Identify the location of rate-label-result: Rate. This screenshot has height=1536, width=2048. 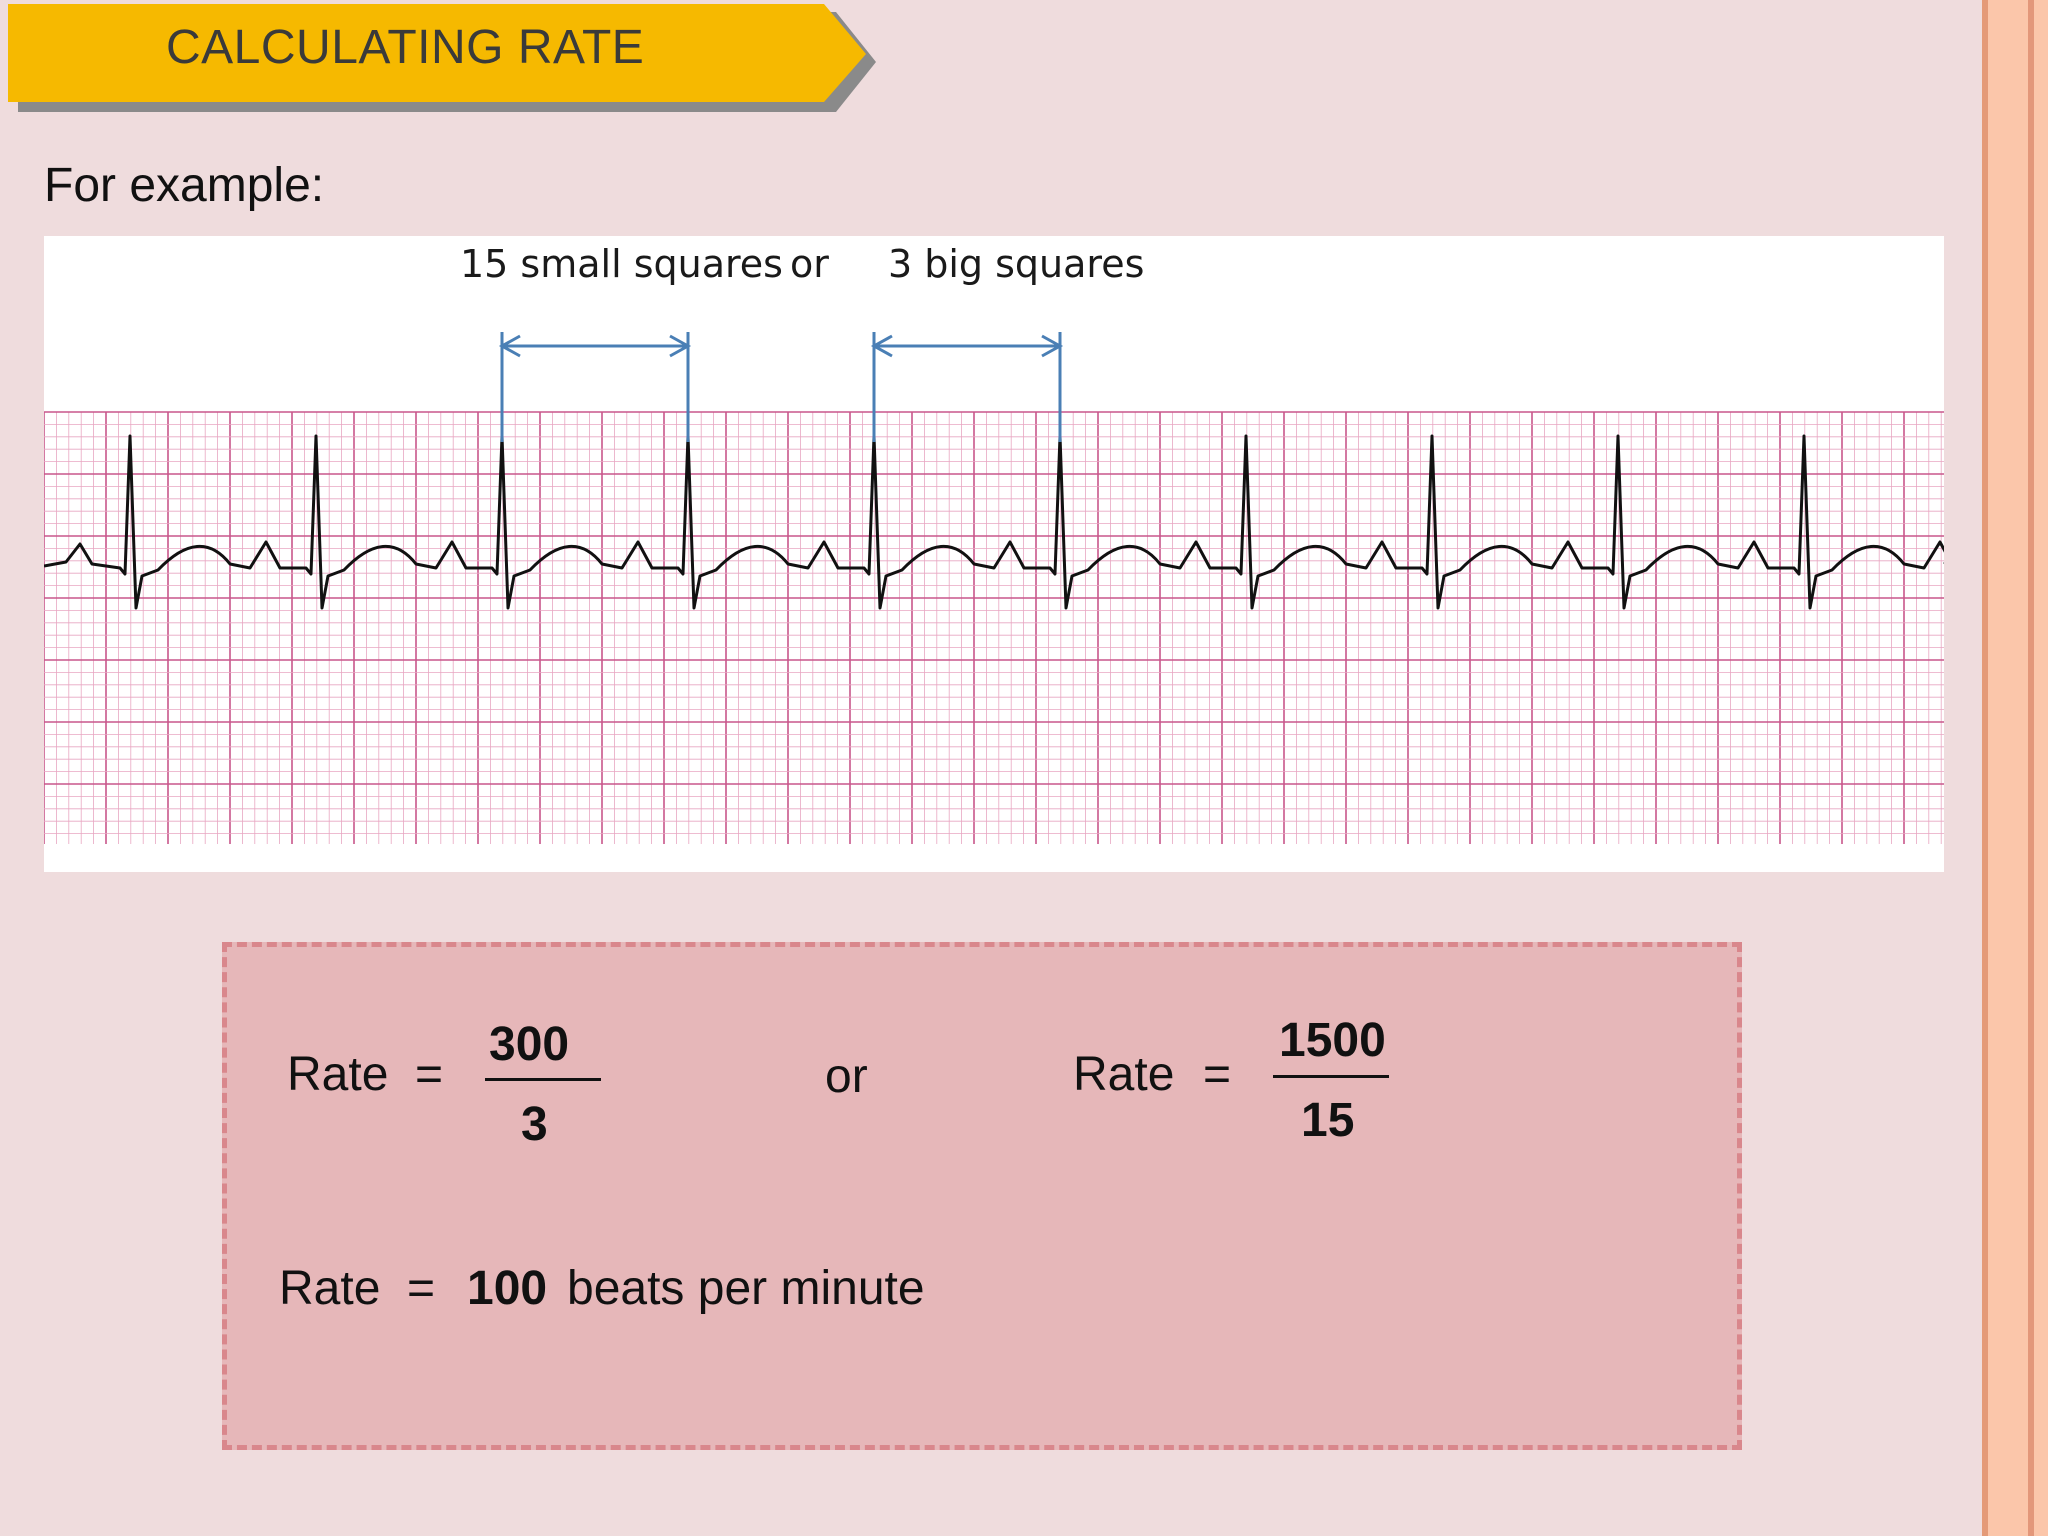
(330, 1288).